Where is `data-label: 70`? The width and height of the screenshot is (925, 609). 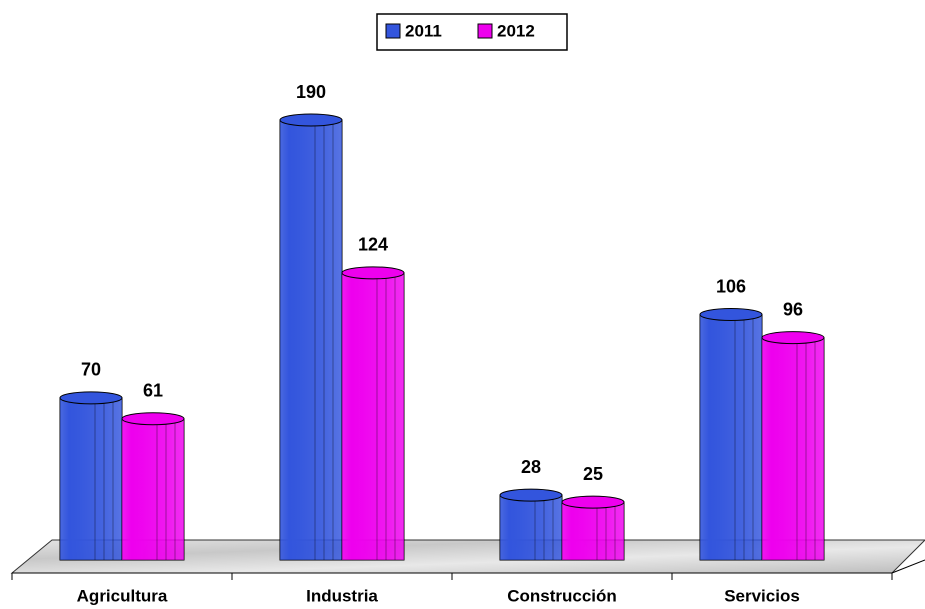 data-label: 70 is located at coordinates (91, 370).